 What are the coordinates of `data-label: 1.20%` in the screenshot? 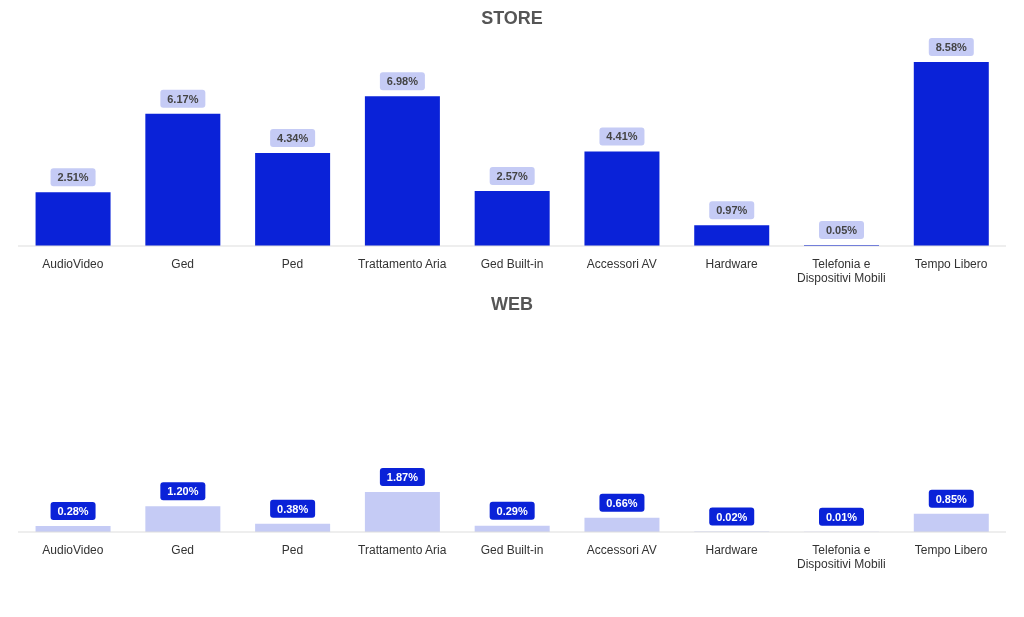 It's located at (183, 491).